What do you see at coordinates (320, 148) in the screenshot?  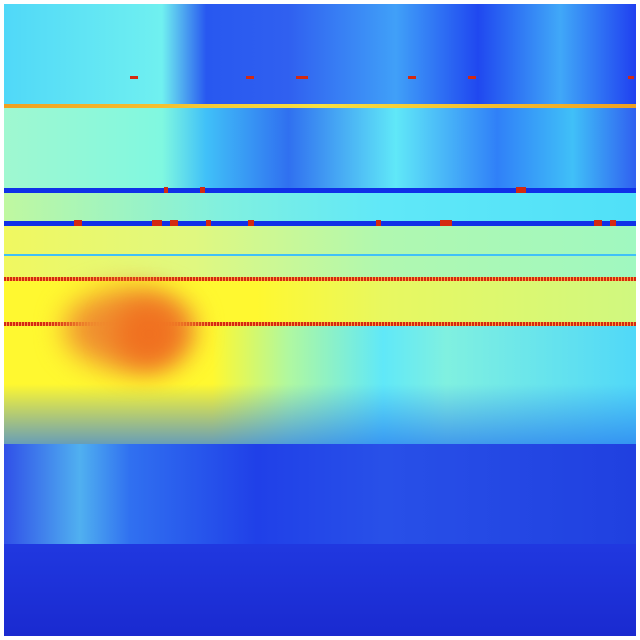 I see `band-upper-middle` at bounding box center [320, 148].